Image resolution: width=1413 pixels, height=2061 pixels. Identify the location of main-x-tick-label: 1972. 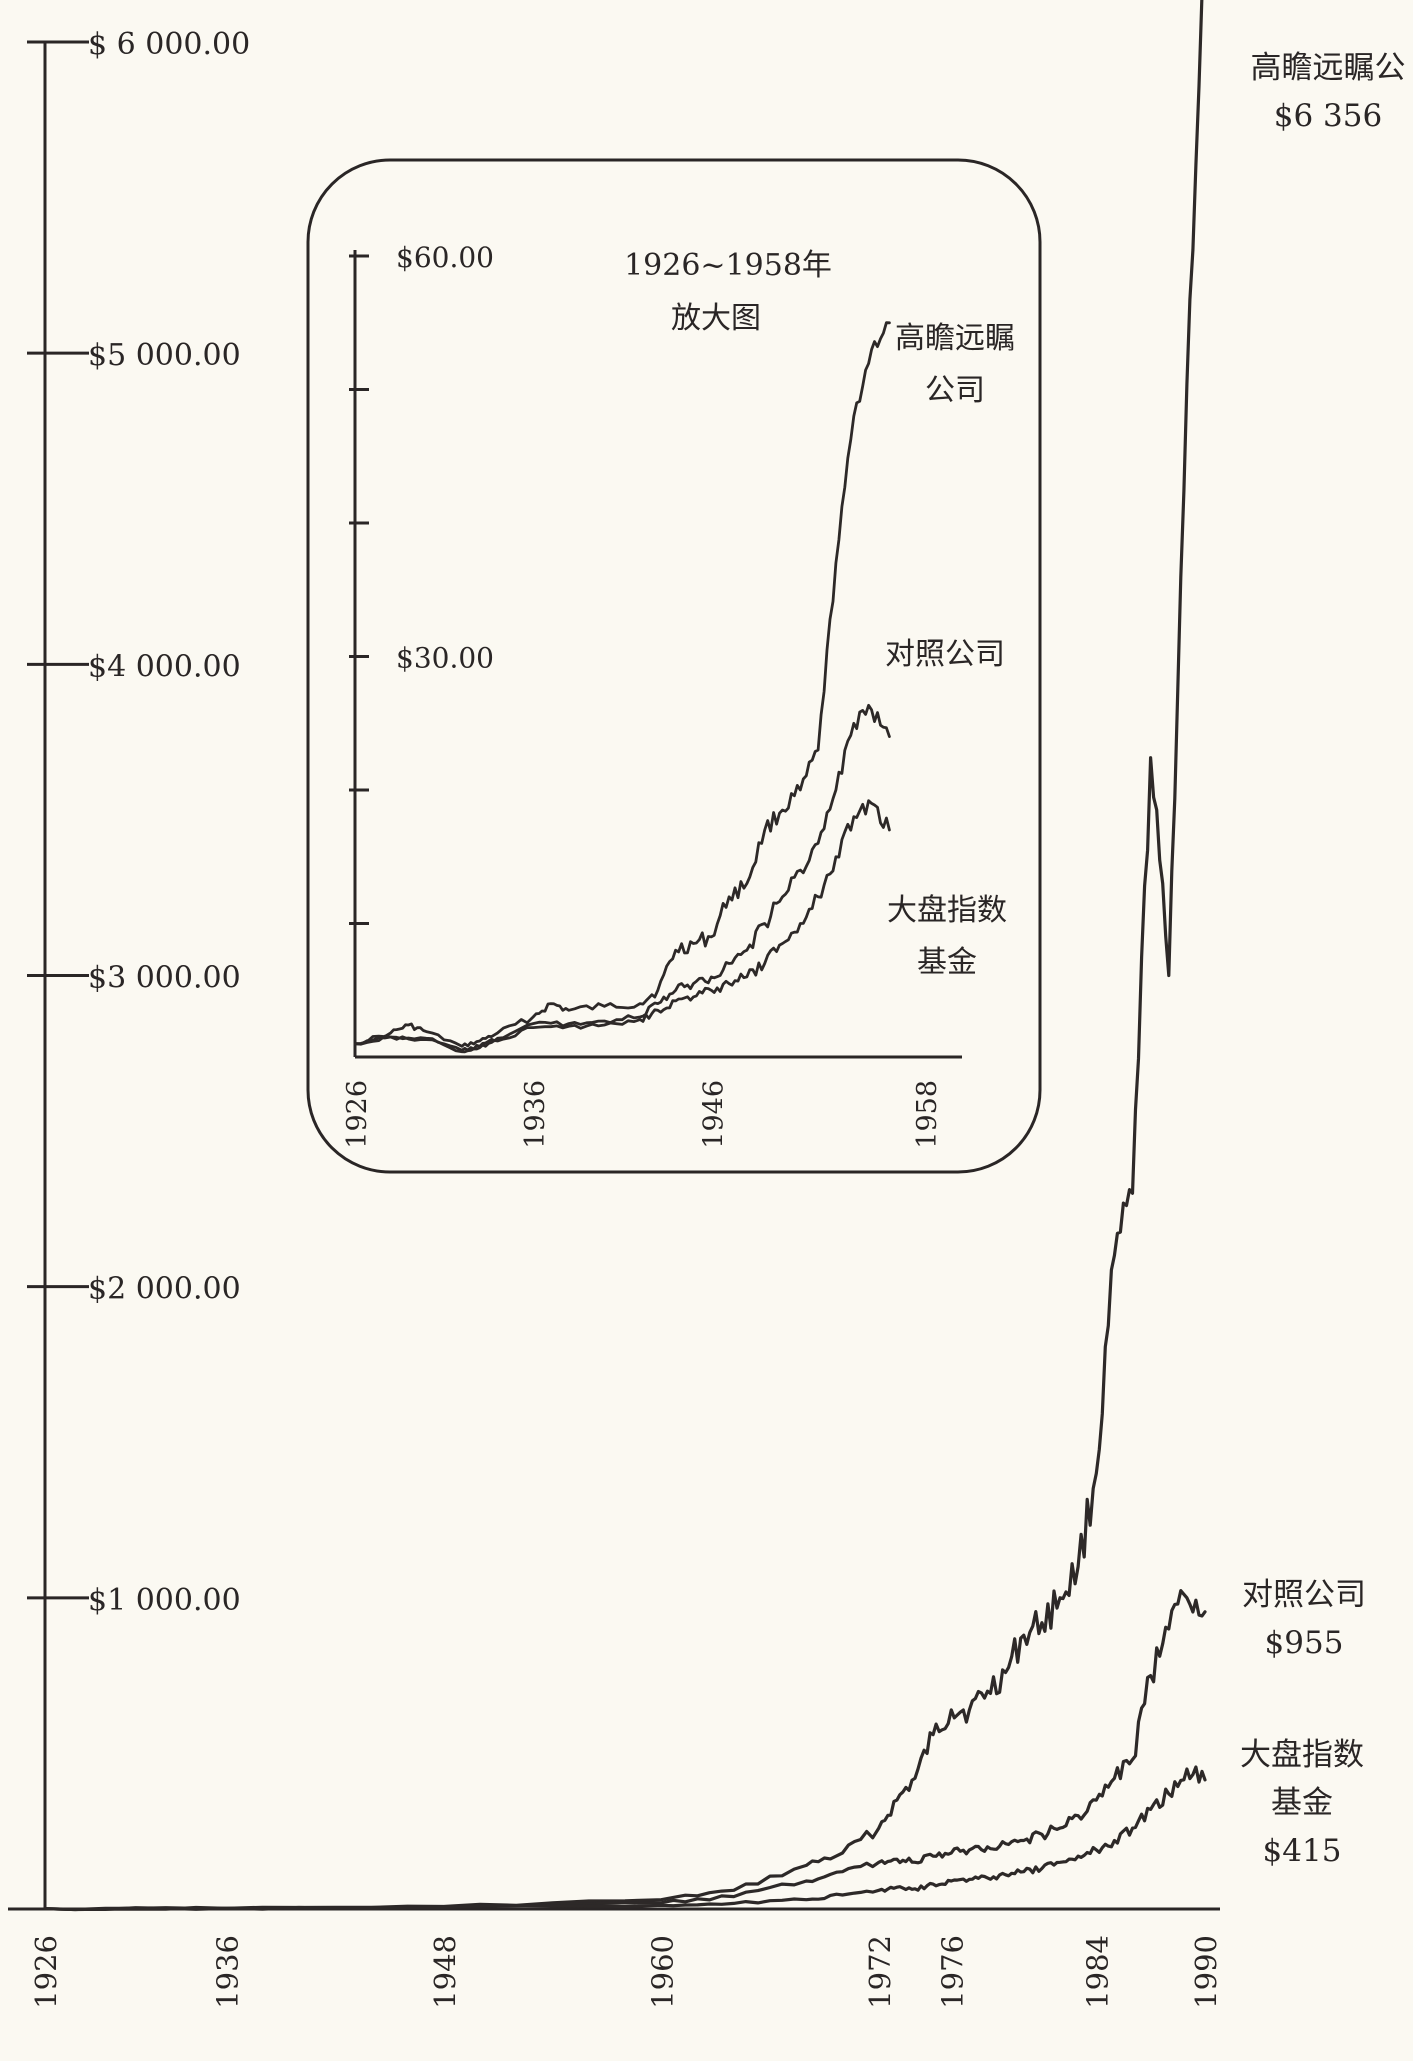
(880, 1972).